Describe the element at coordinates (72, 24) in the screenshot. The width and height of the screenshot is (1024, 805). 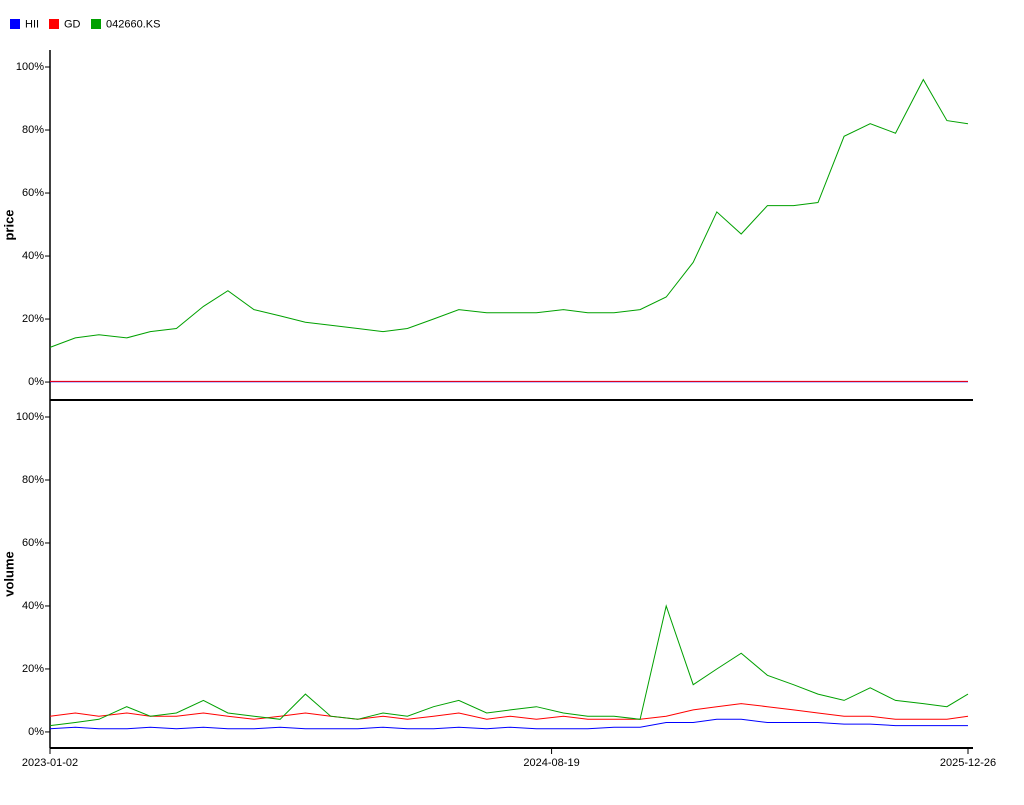
I see `legend-label: GD` at that location.